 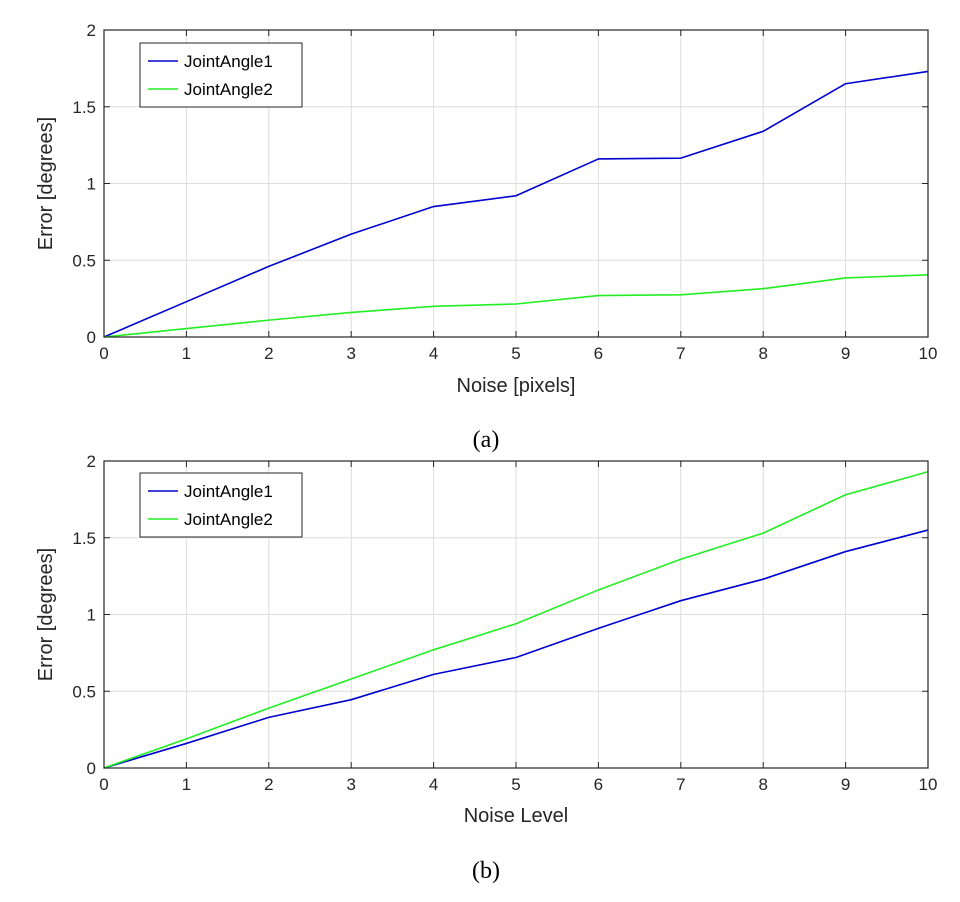 What do you see at coordinates (516, 386) in the screenshot?
I see `x-axis-label: Noise [pixels]` at bounding box center [516, 386].